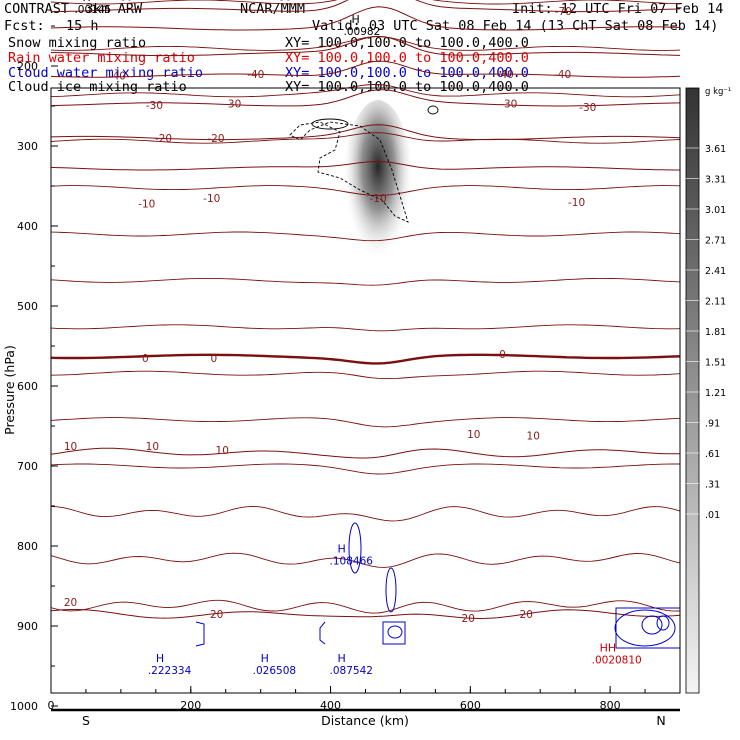 The image size is (740, 740). What do you see at coordinates (215, 139) in the screenshot?
I see `contour-label: -20` at bounding box center [215, 139].